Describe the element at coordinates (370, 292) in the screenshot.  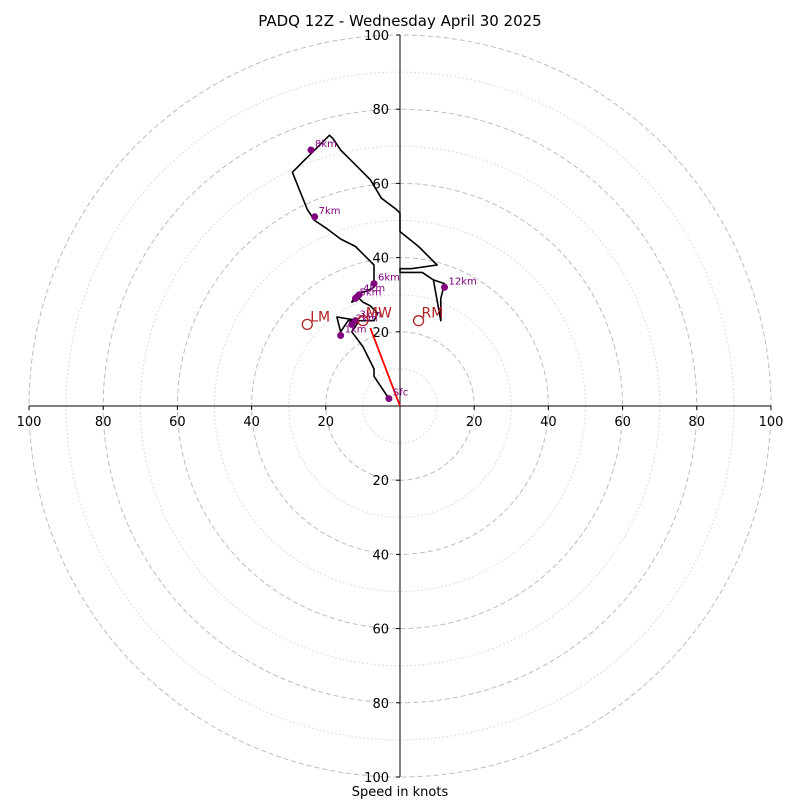
I see `height-marker-label: 5km` at that location.